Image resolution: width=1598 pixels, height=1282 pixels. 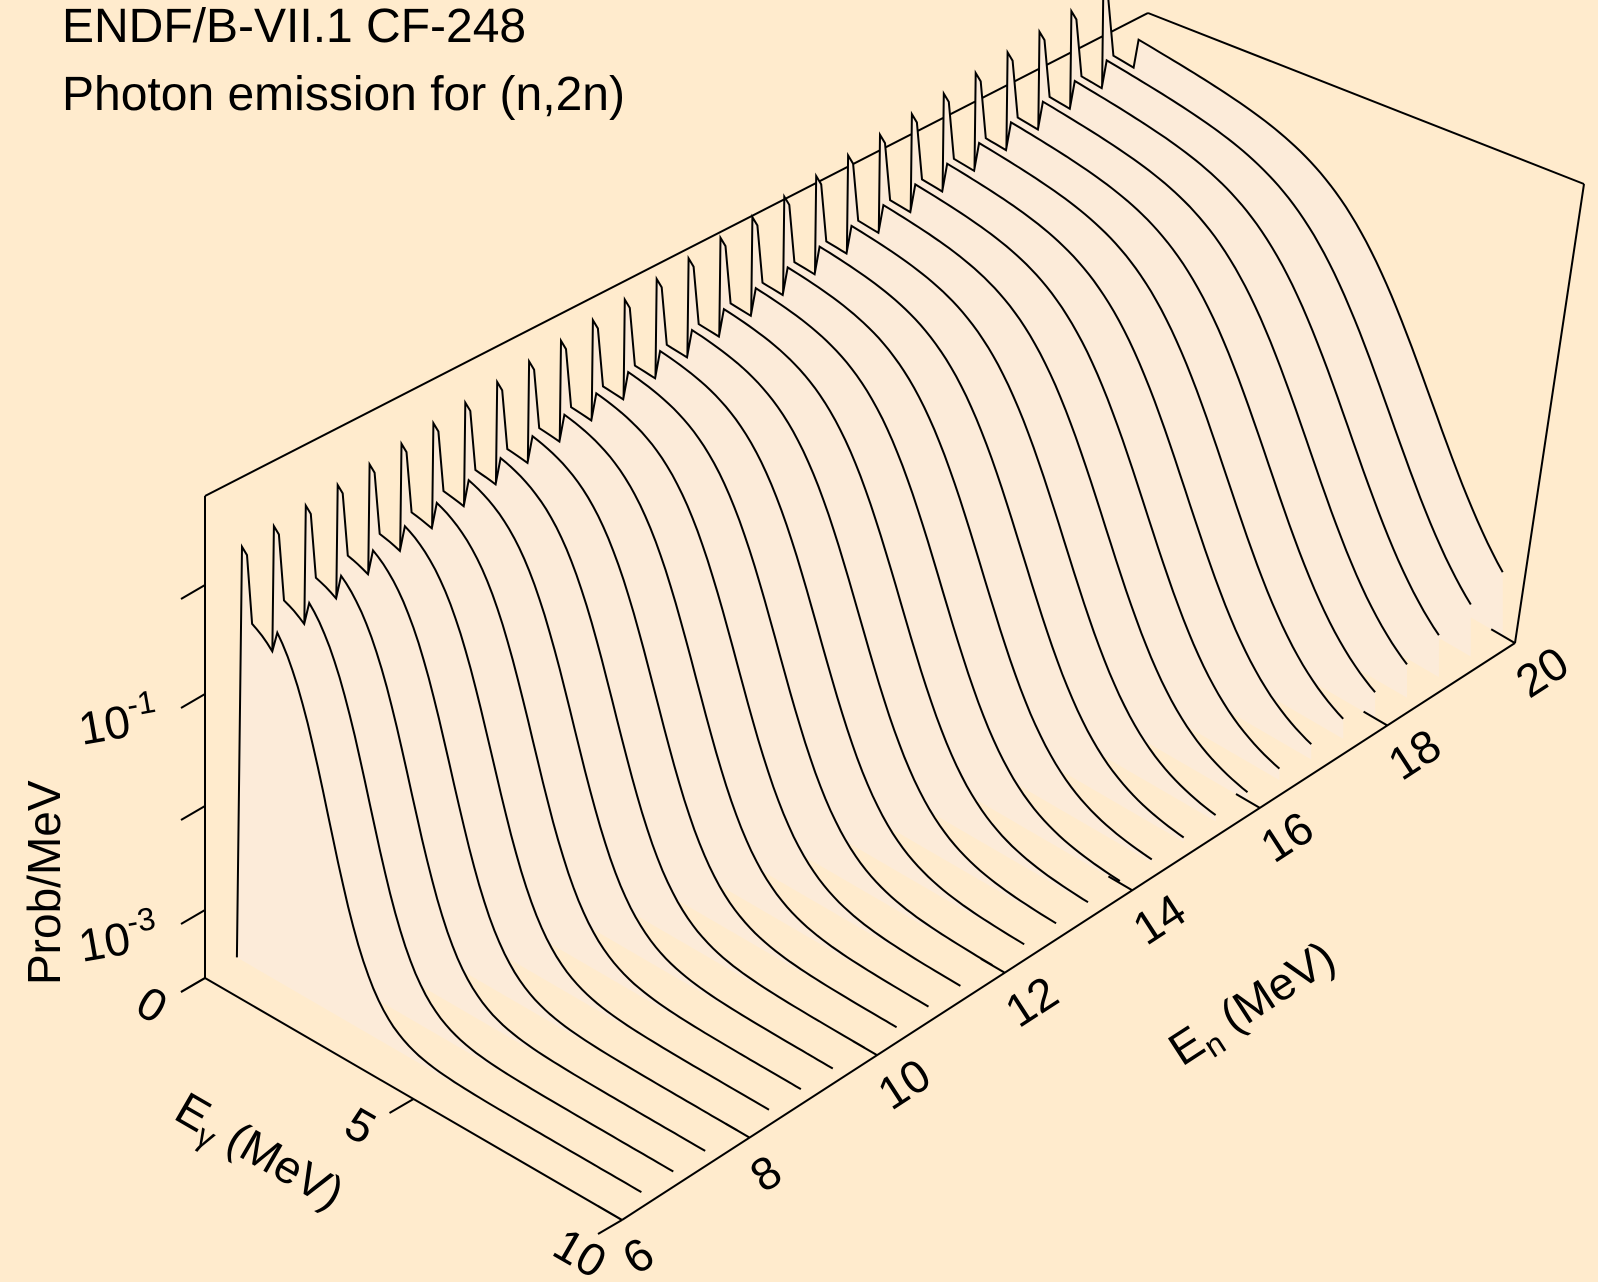 What do you see at coordinates (361, 1126) in the screenshot?
I see `photon-energy-tick-label: 5` at bounding box center [361, 1126].